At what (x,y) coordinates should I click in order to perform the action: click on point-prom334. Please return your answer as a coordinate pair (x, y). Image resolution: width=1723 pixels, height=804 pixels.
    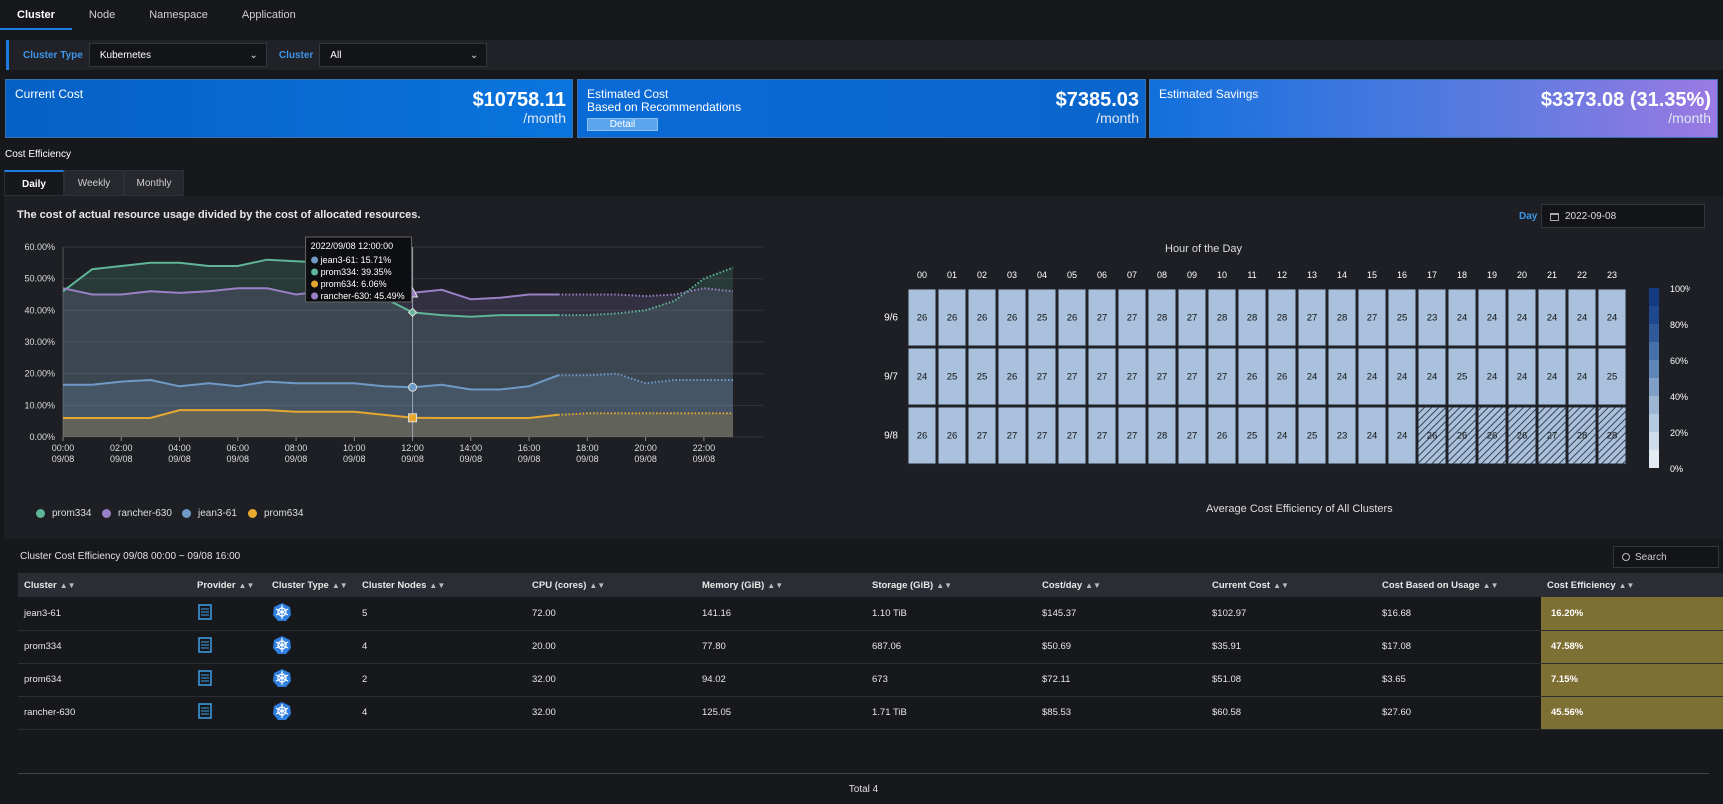
    Looking at the image, I should click on (412, 312).